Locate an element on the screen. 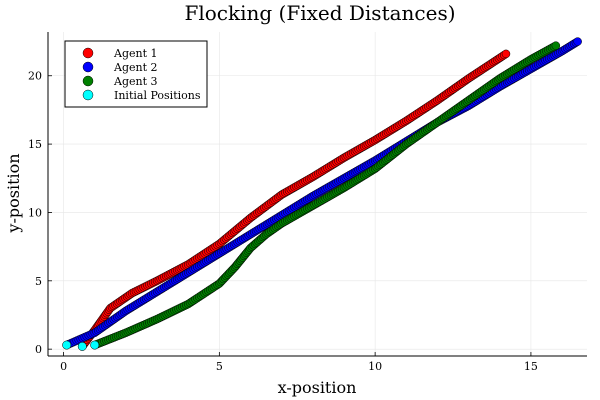 Image resolution: width=600 pixels, height=400 pixels. legend-label-agent-2: Agent 2 is located at coordinates (135, 67).